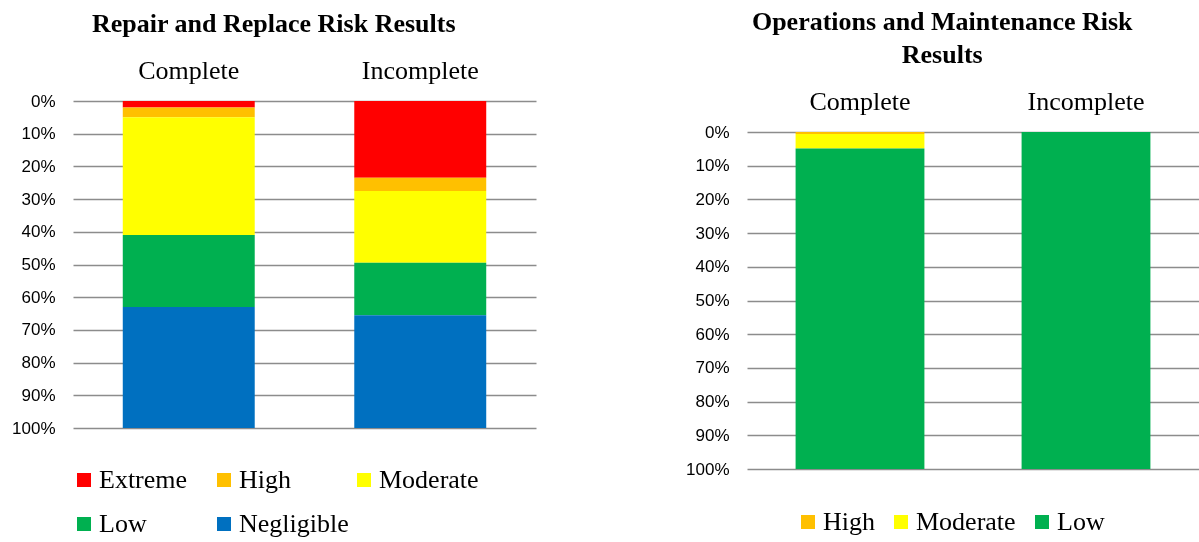 The image size is (1199, 542). What do you see at coordinates (942, 38) in the screenshot?
I see `chart-title: Operations and Maintenance Risk Results` at bounding box center [942, 38].